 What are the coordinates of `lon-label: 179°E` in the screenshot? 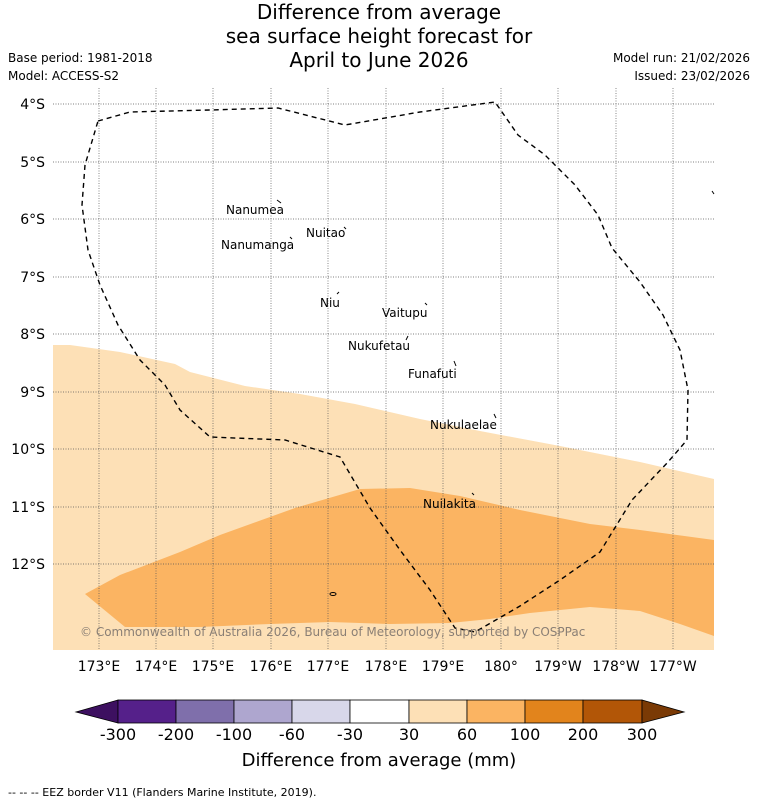 It's located at (443, 667).